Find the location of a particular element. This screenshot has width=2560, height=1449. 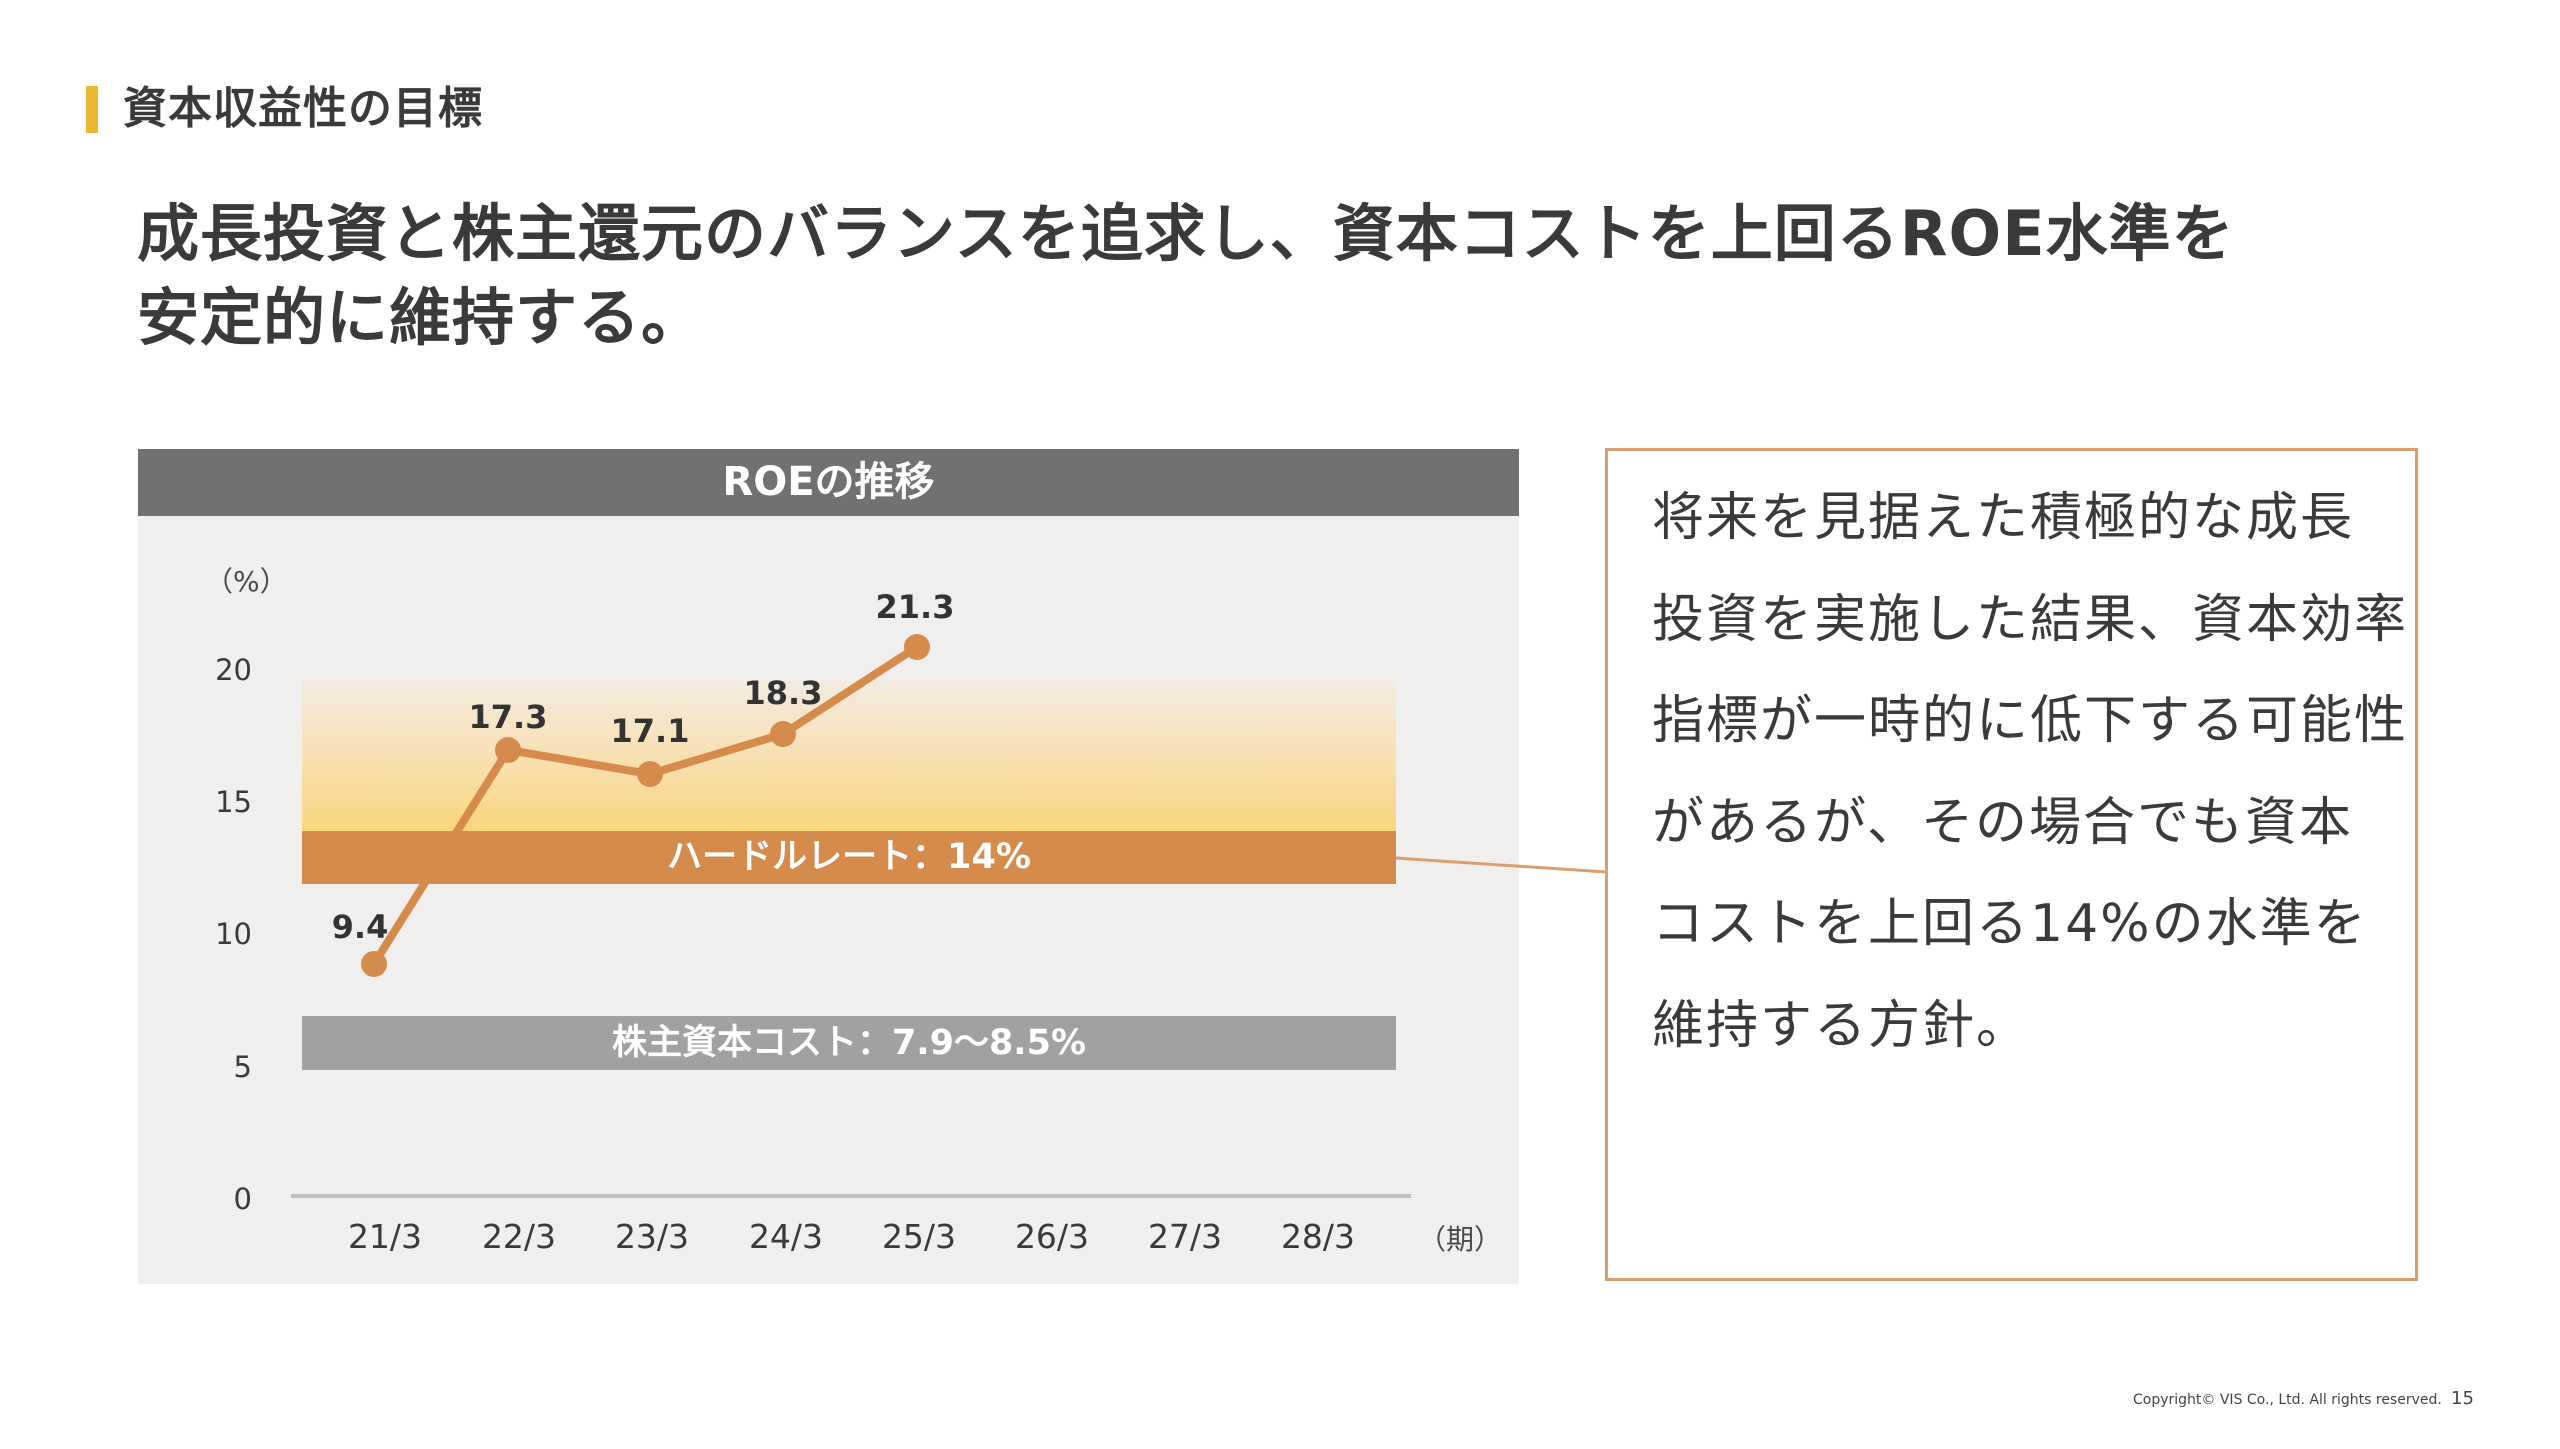

chart-title: ROEの推移 is located at coordinates (828, 482).